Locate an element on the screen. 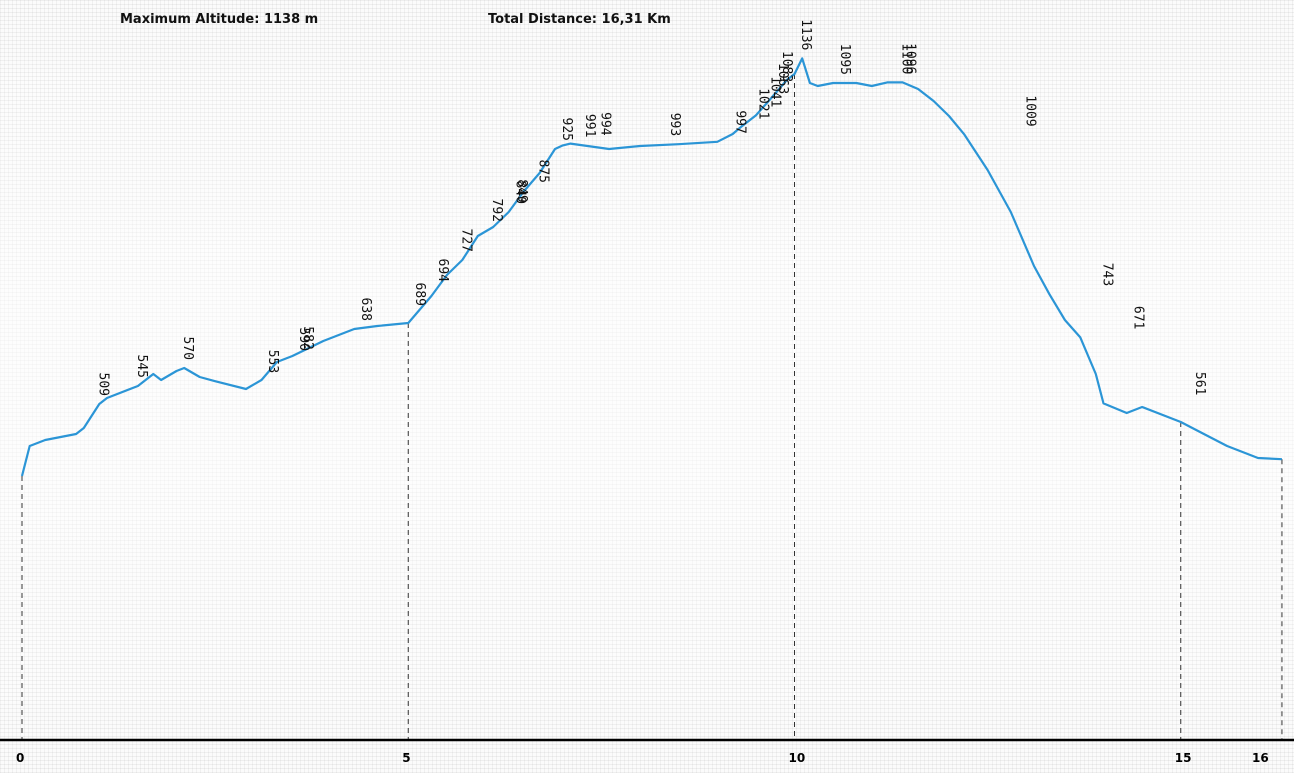 The image size is (1294, 773). x-tick-label: 16 is located at coordinates (1260, 758).